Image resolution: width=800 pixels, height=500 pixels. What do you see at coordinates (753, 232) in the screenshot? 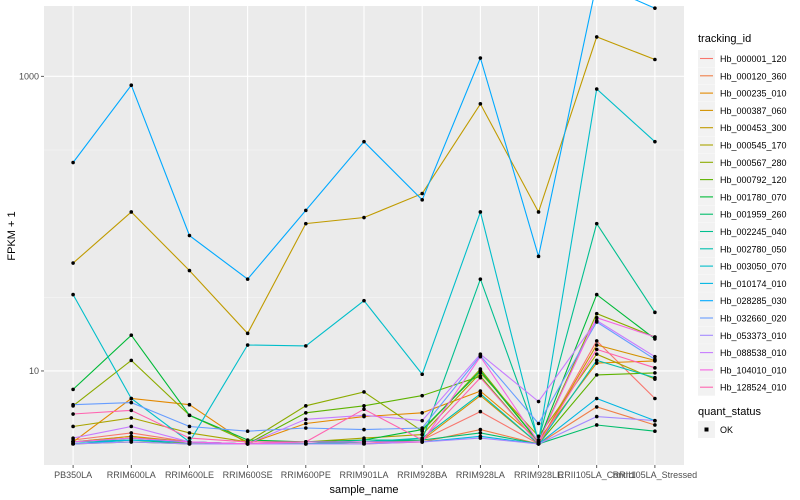
I see `legend-label: Hb_002245_040` at bounding box center [753, 232].